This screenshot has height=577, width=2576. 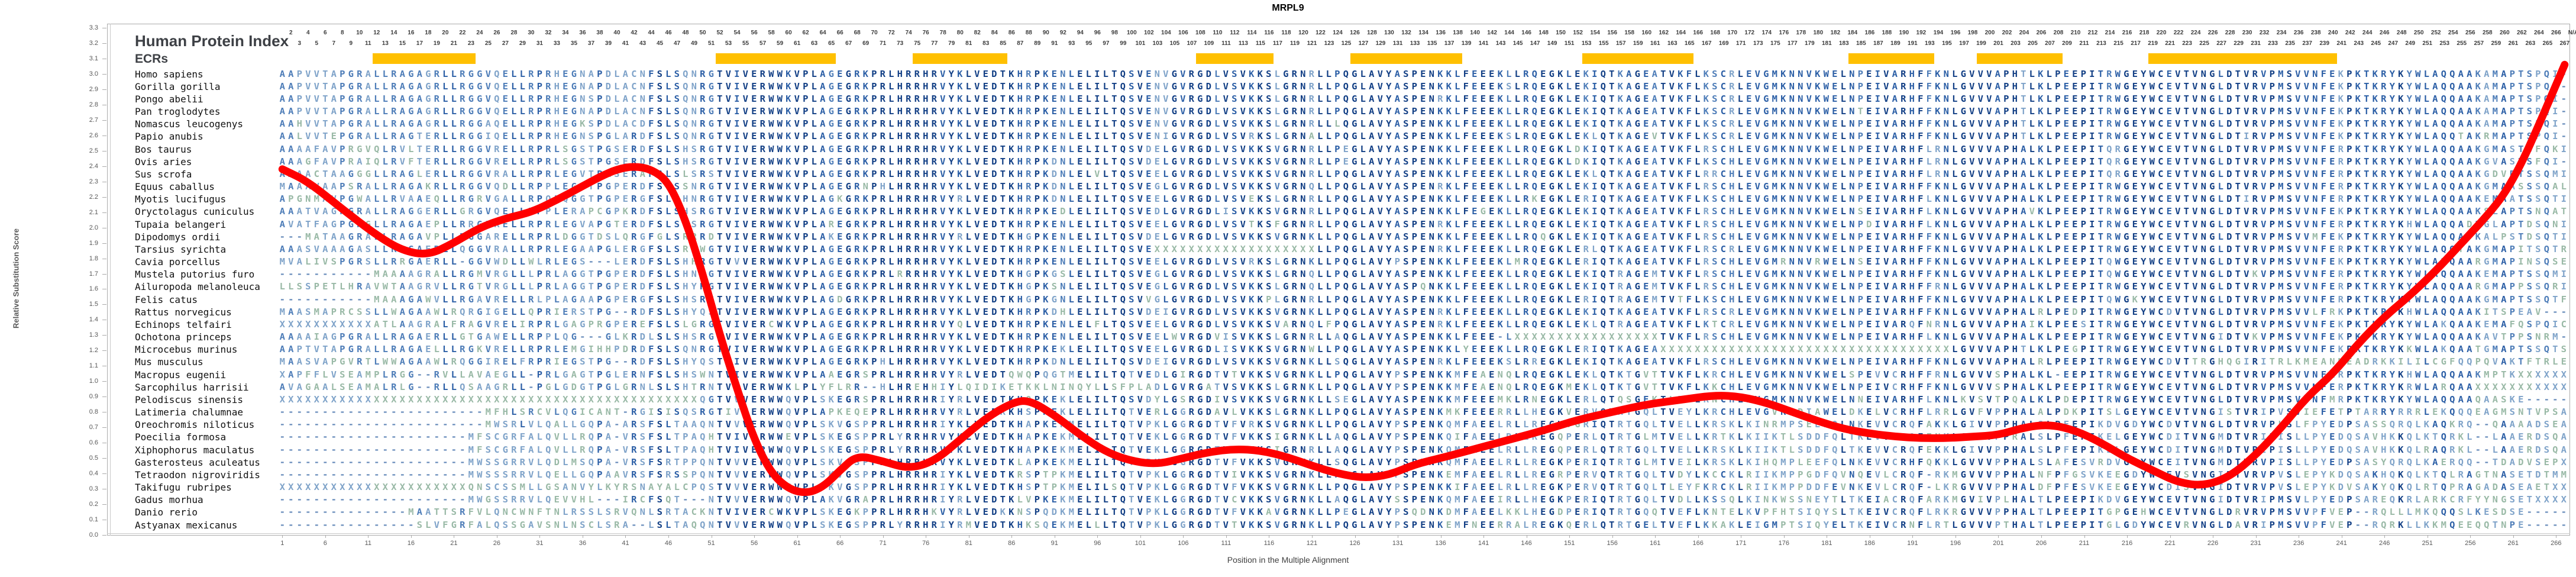 What do you see at coordinates (1089, 43) in the screenshot?
I see `position-number: 95` at bounding box center [1089, 43].